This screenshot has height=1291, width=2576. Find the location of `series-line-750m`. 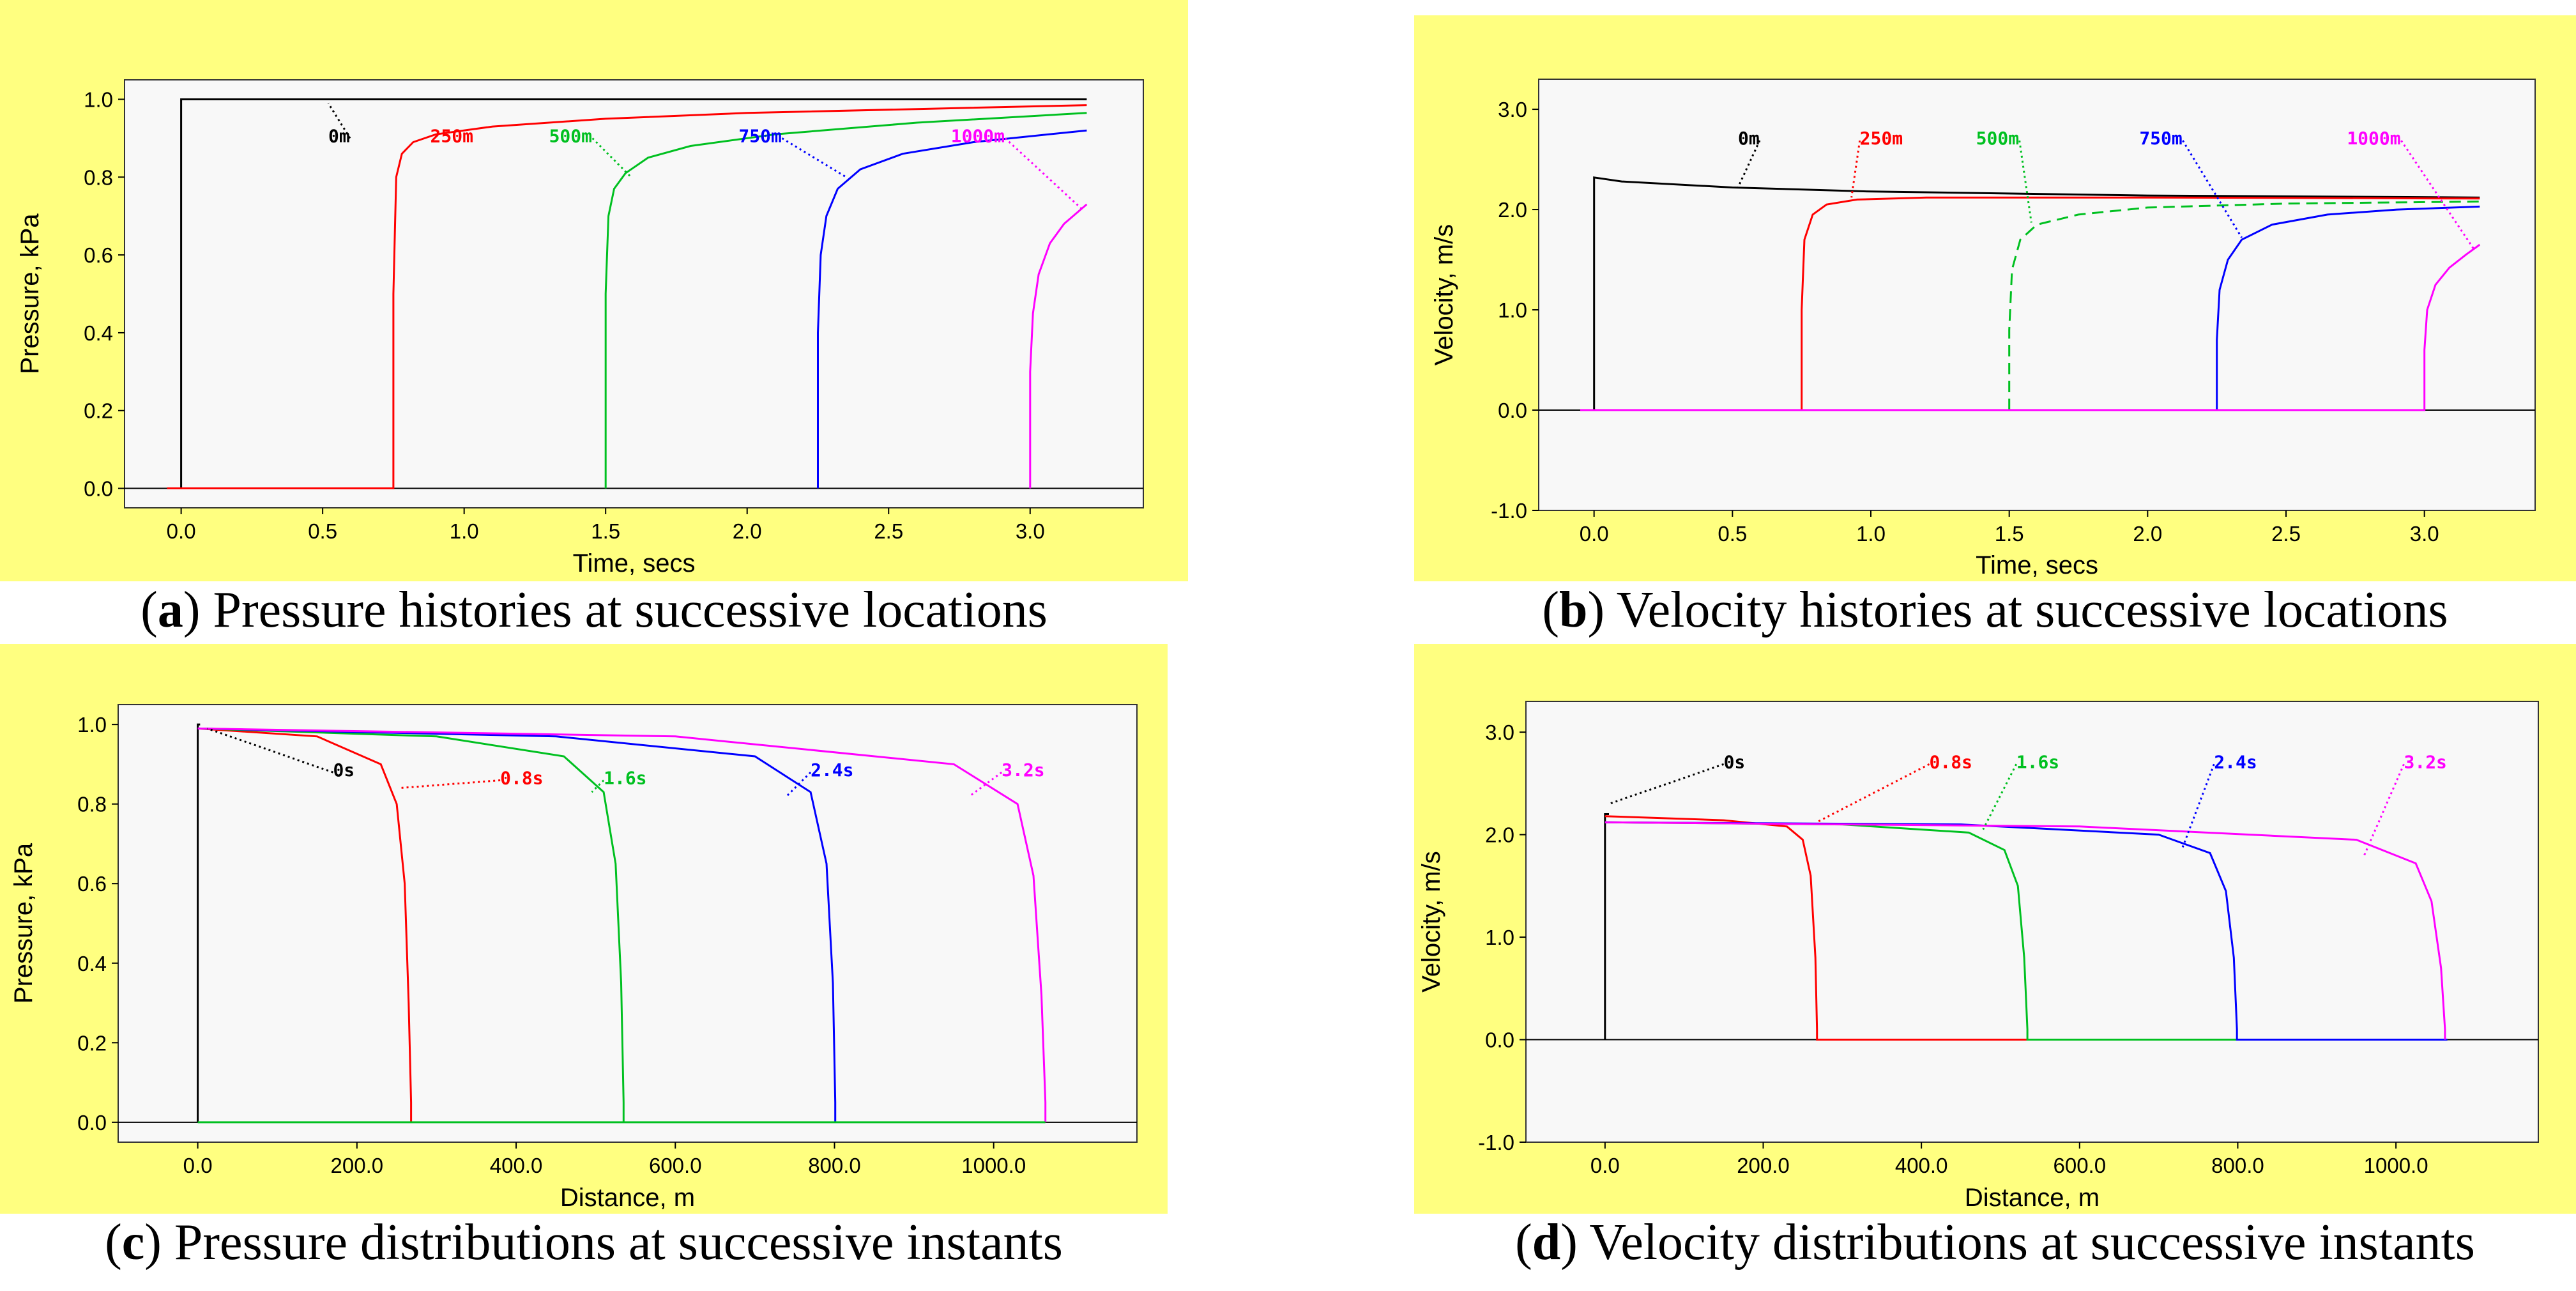

series-line-750m is located at coordinates (2348, 307).